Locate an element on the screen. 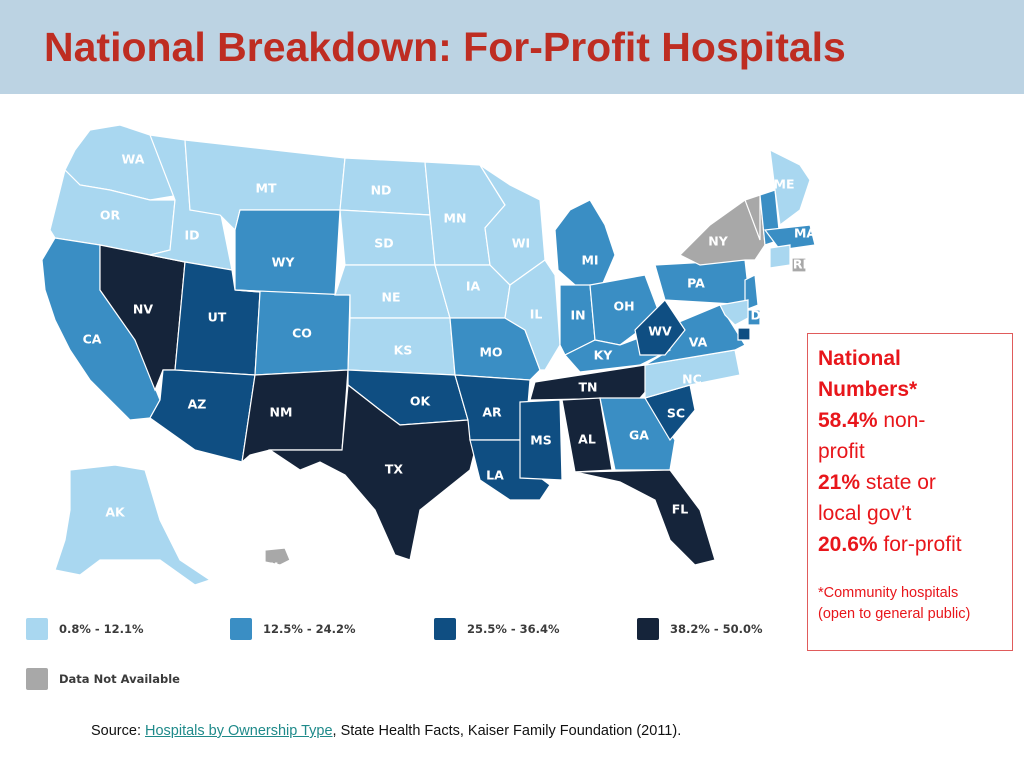 The image size is (1024, 768). state-nd: ND is located at coordinates (385, 186).